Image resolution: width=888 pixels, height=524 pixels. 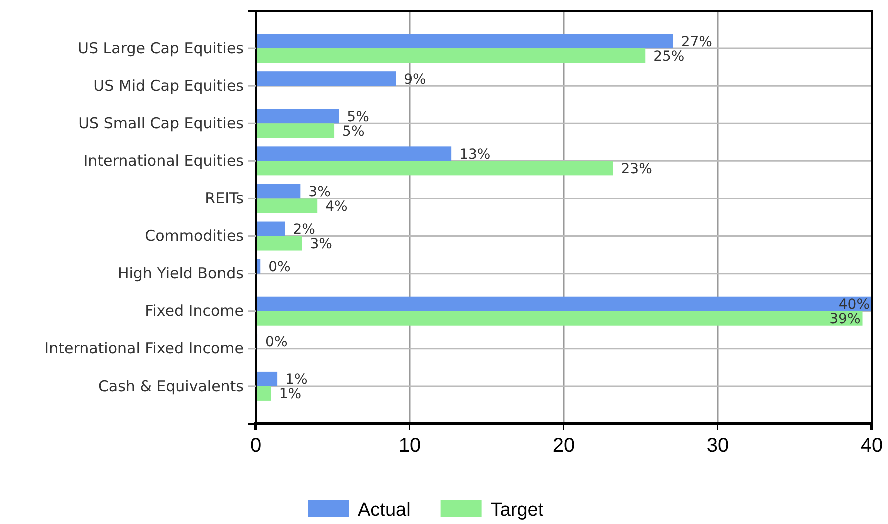 I want to click on data-label: 39%, so click(x=845, y=320).